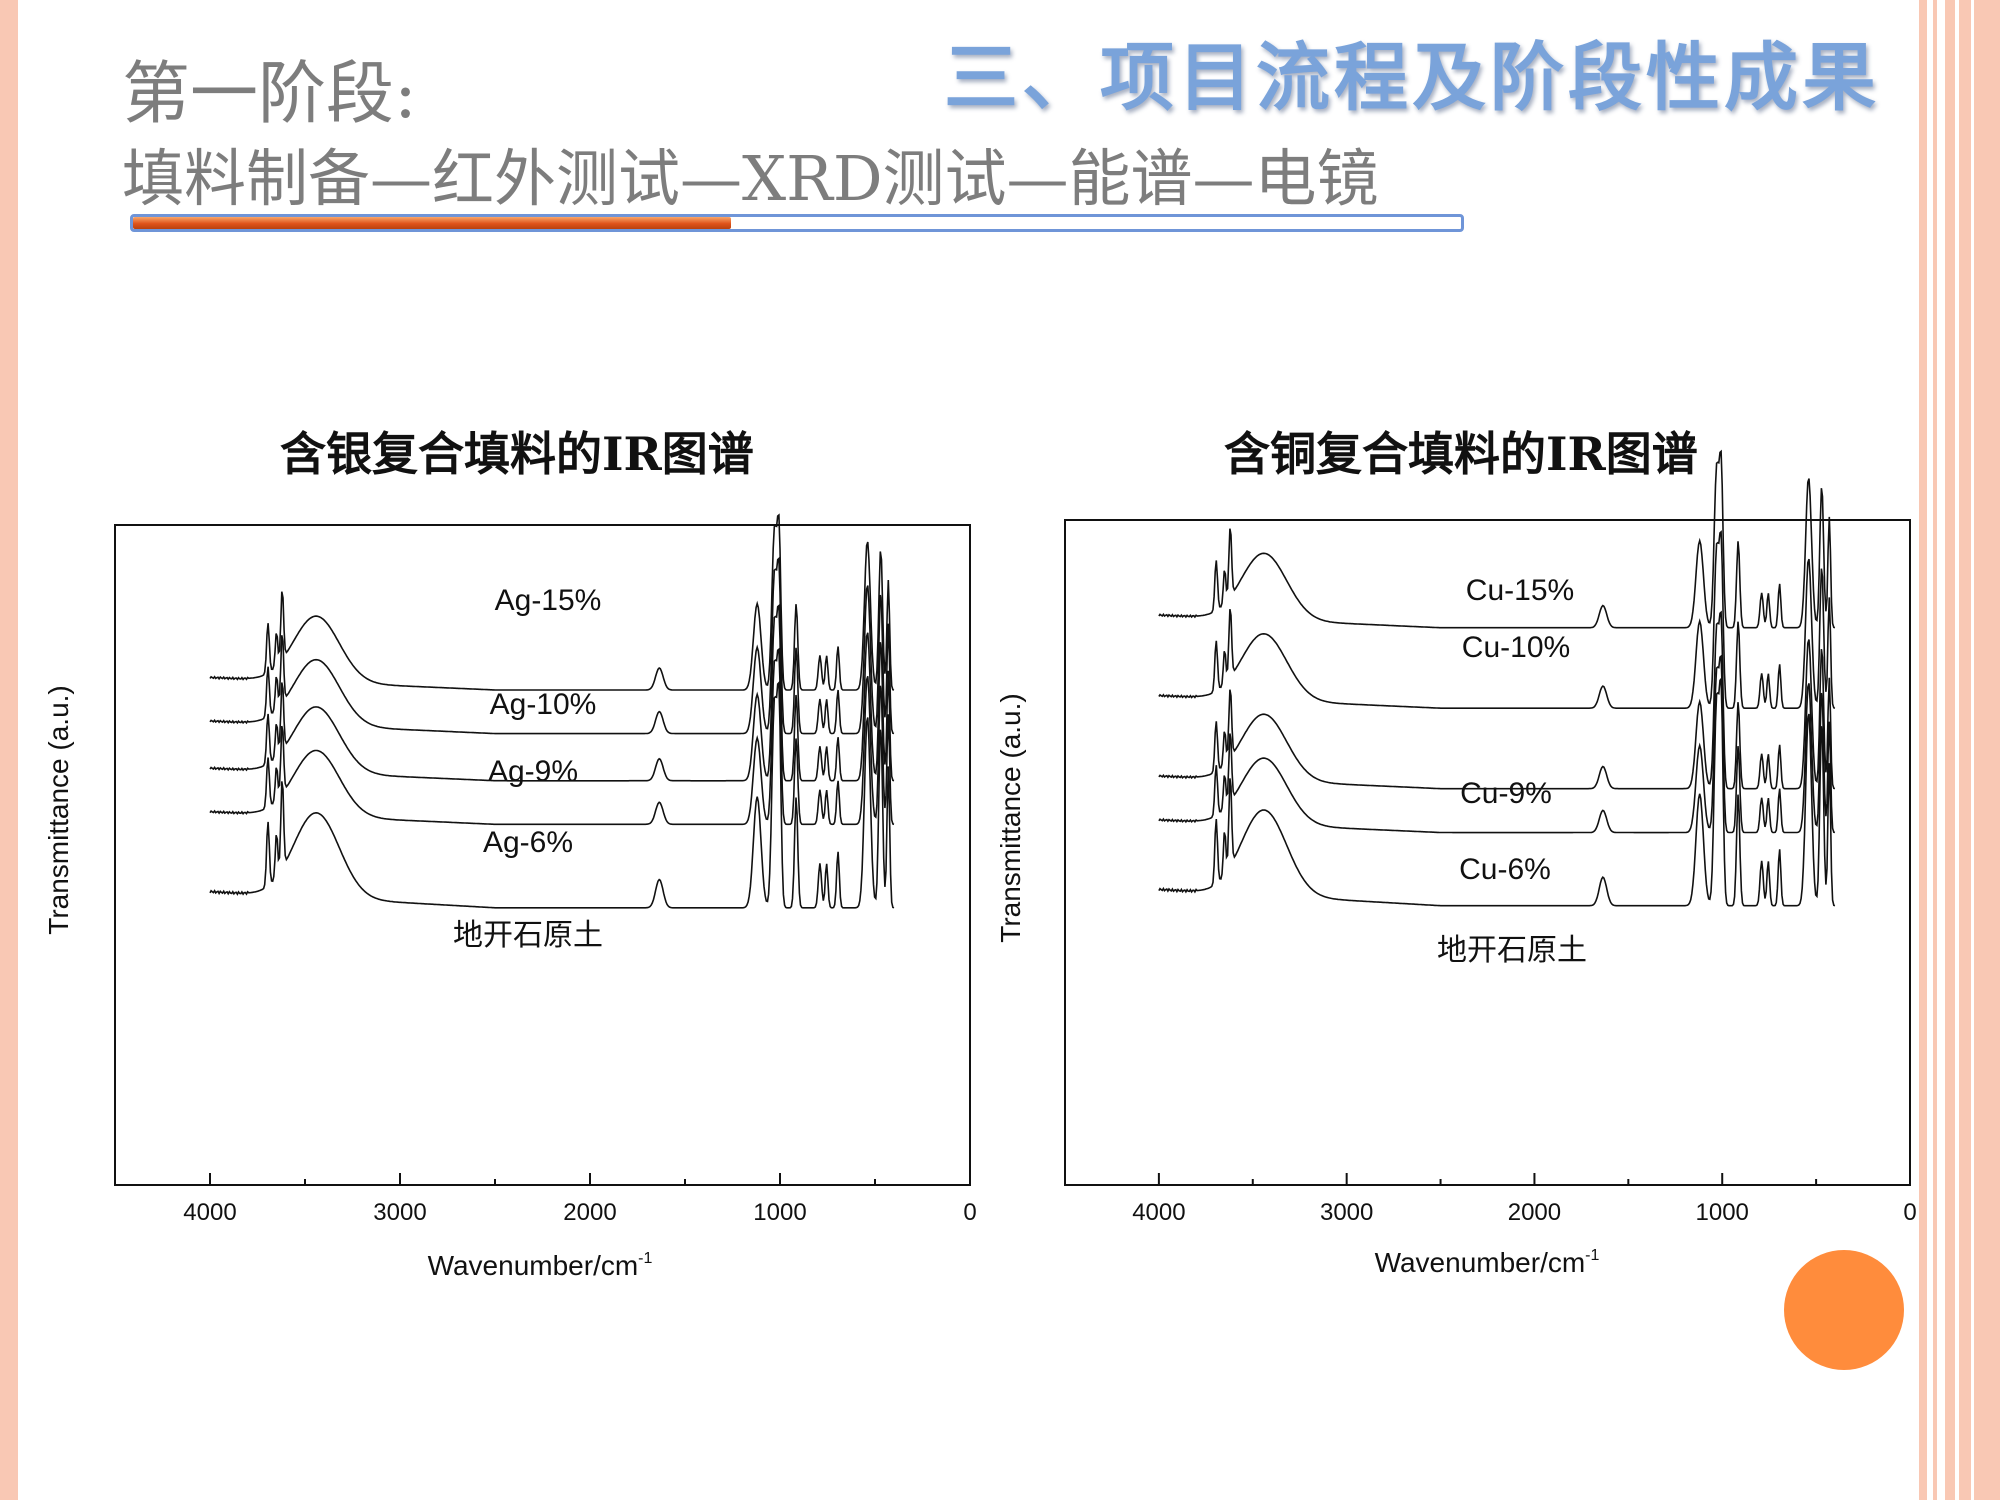 This screenshot has width=2000, height=1500. I want to click on decorative-circle, so click(1844, 1310).